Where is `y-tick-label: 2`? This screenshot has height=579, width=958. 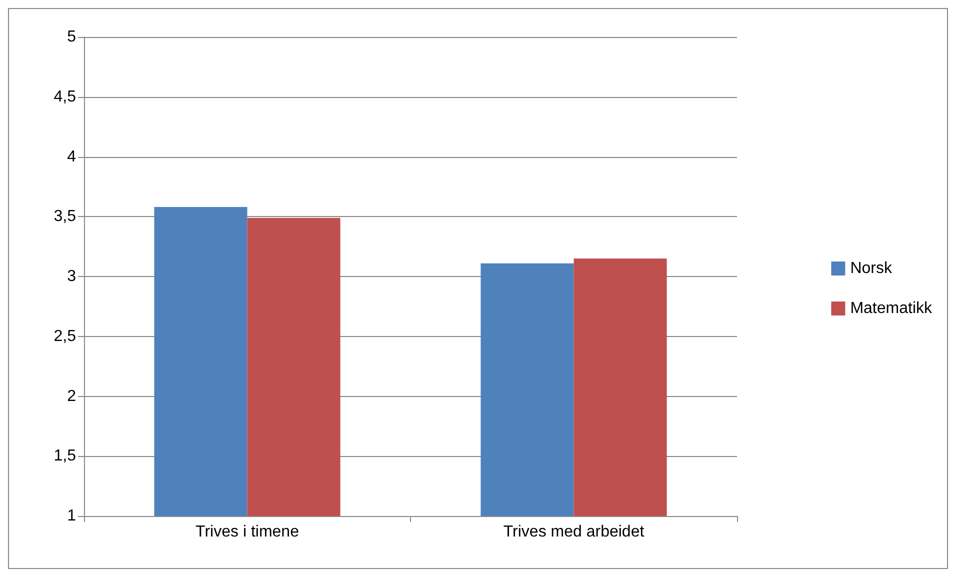
y-tick-label: 2 is located at coordinates (71, 396).